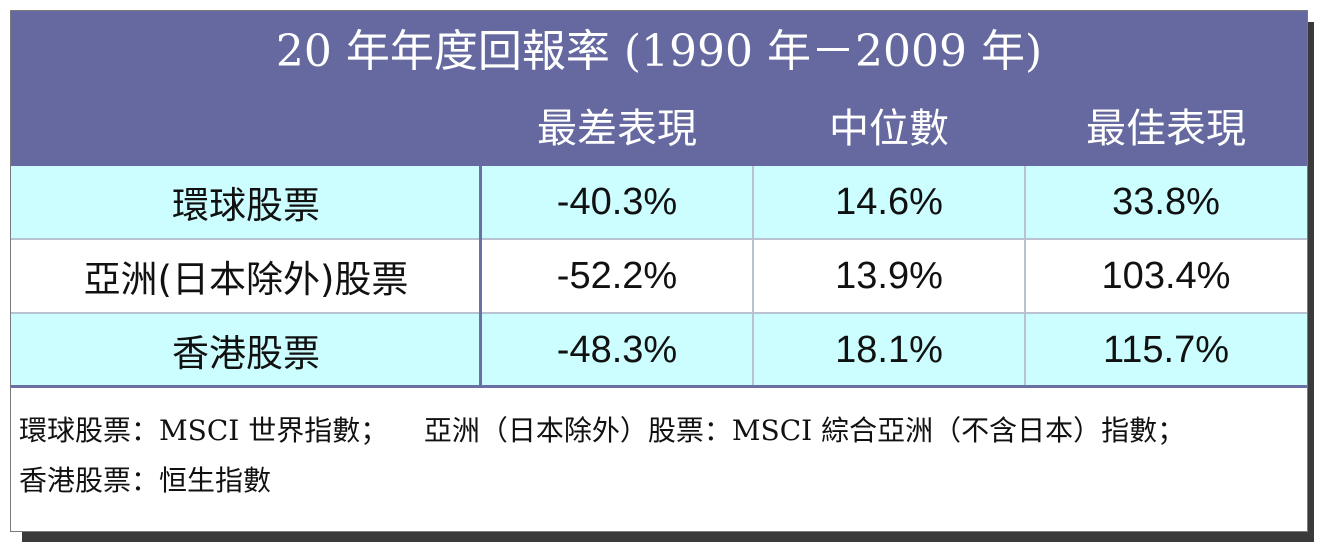  I want to click on cell-best: 115.7%, so click(1166, 349).